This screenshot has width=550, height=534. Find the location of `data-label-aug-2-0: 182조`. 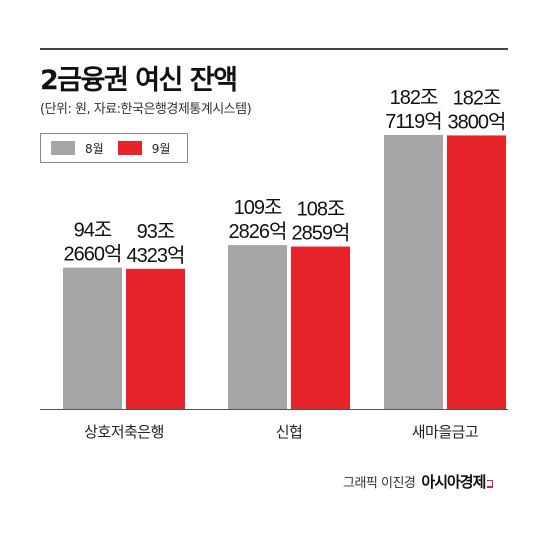

data-label-aug-2-0: 182조 is located at coordinates (414, 98).